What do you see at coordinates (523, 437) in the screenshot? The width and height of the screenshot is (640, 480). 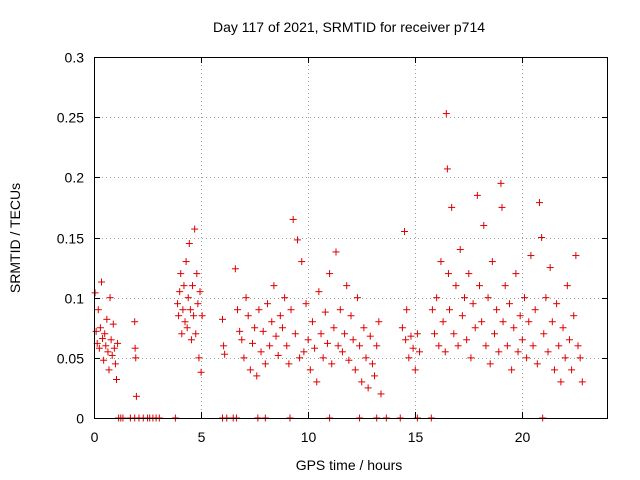 I see `x-tick-label: 20` at bounding box center [523, 437].